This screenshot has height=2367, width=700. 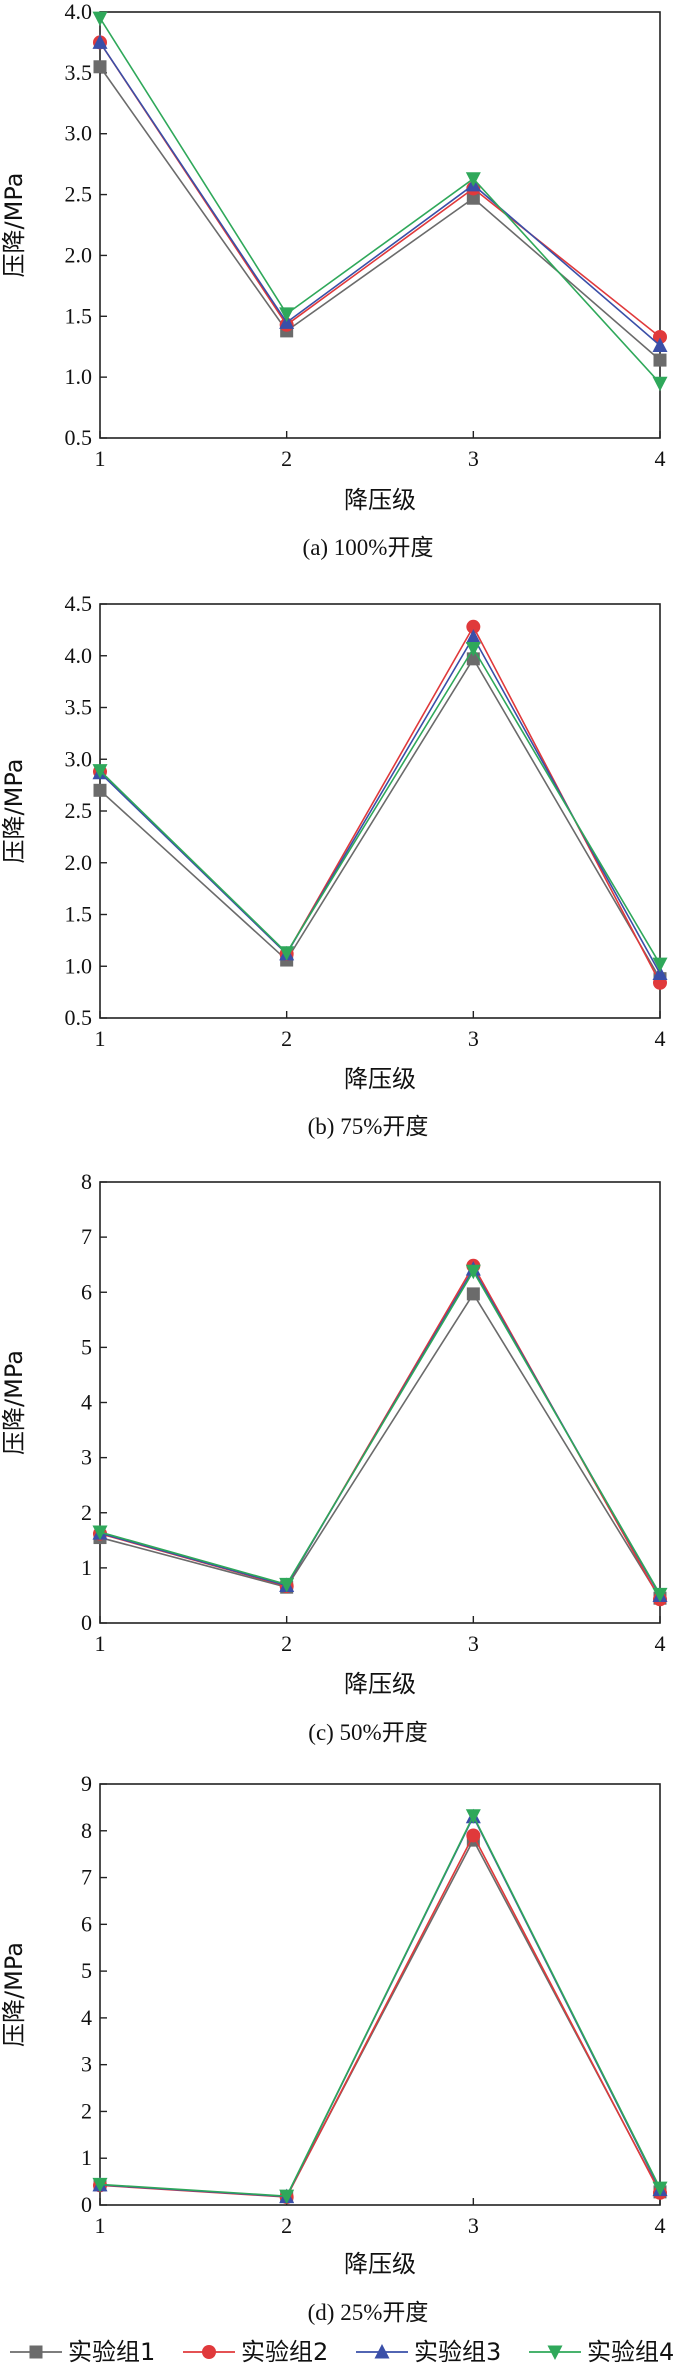 What do you see at coordinates (86, 1923) in the screenshot?
I see `y-tick-label: 6` at bounding box center [86, 1923].